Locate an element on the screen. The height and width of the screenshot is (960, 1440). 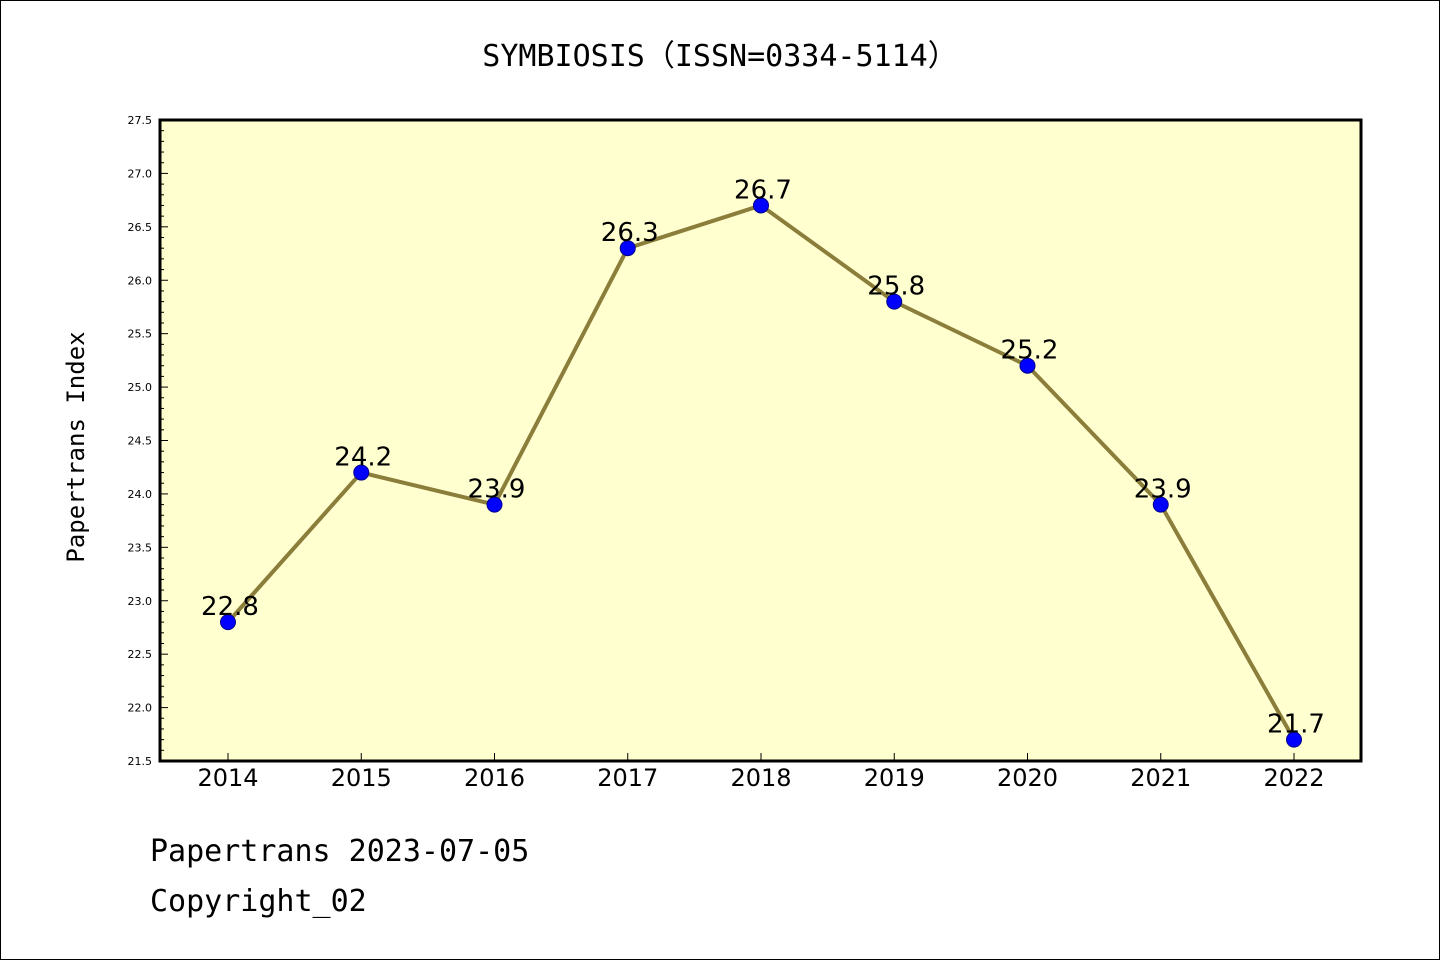
y-tick-label: 23.0 is located at coordinates (140, 601).